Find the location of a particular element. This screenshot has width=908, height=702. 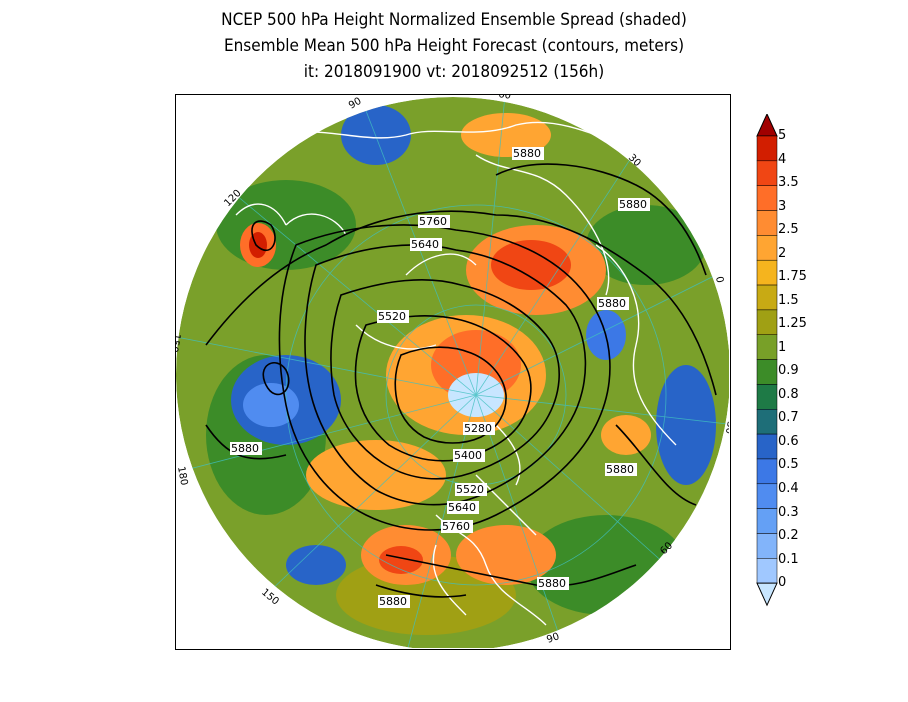

colorbar-tick-label: 0.7 is located at coordinates (788, 418).